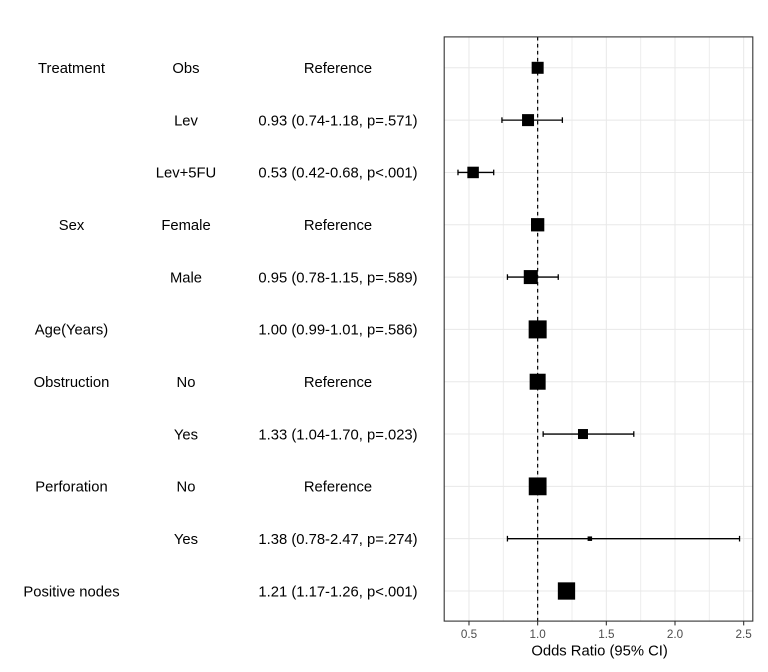 Image resolution: width=768 pixels, height=672 pixels. I want to click on svg-text: Female, so click(185, 226).